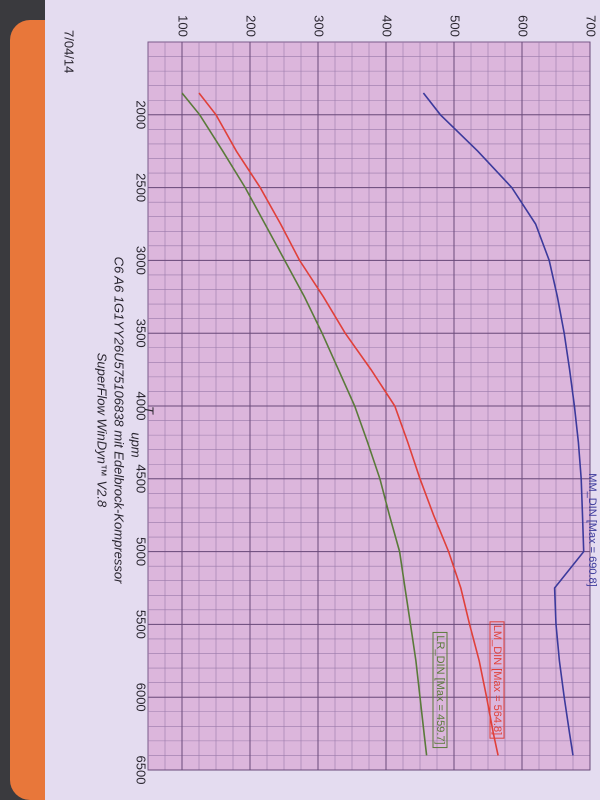  I want to click on y-tick-label: 500, so click(455, 26).